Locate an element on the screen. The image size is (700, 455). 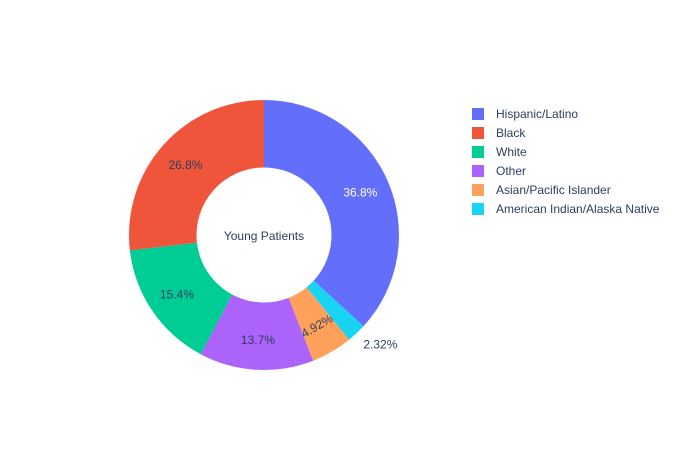
slice-asian-pacific-islander is located at coordinates (319, 324).